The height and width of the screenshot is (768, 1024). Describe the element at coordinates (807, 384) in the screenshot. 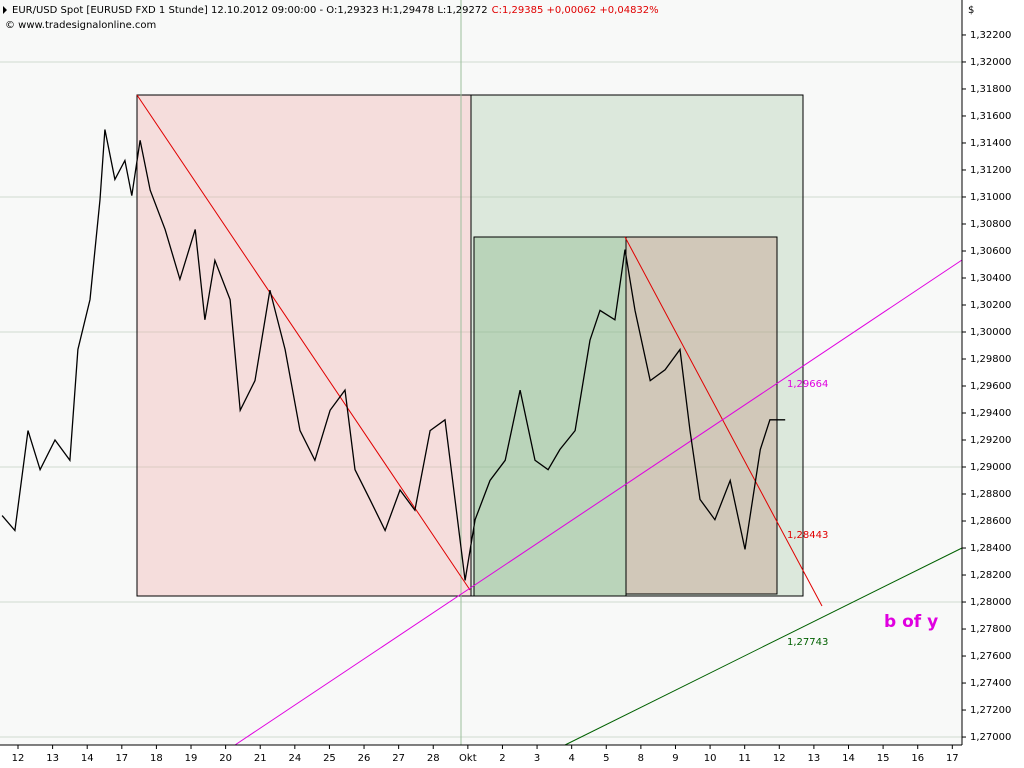

I see `level-label: 1,29664` at that location.